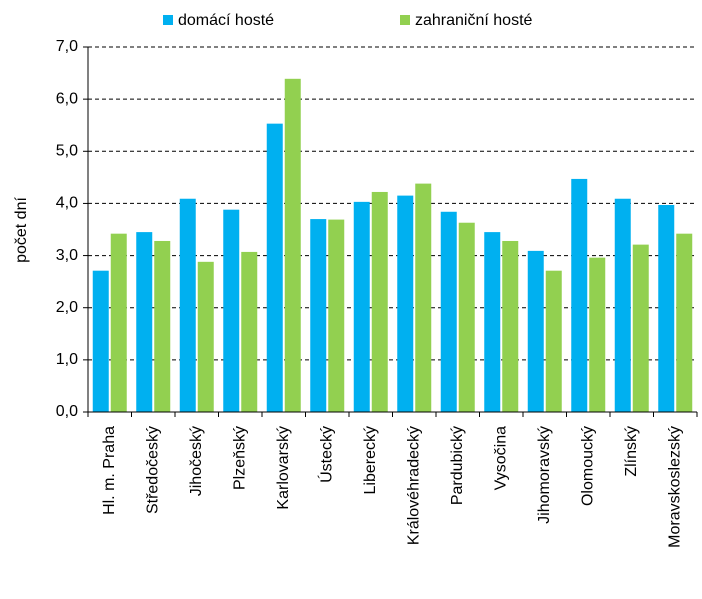  I want to click on y-tick-label: 0,0, so click(67, 411).